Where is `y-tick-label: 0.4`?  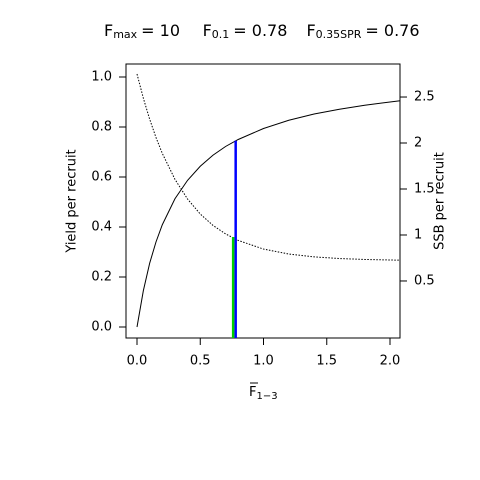 y-tick-label: 0.4 is located at coordinates (101, 227).